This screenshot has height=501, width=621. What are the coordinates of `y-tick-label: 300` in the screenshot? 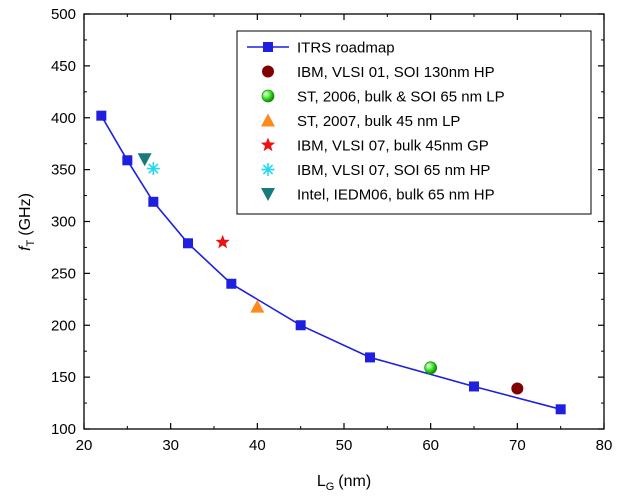 It's located at (63, 222).